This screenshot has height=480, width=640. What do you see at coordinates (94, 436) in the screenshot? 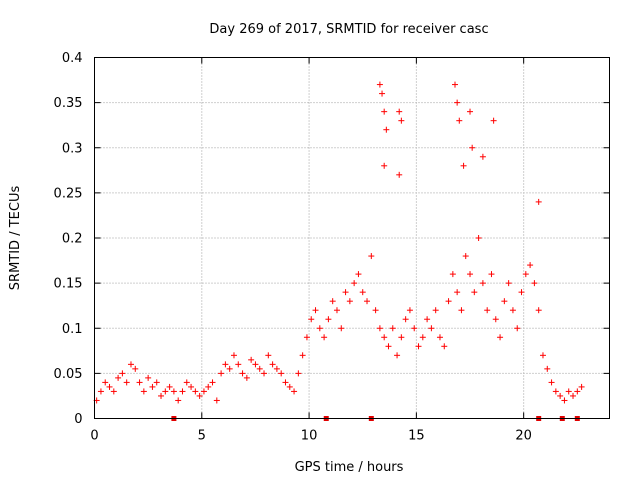
I see `x-tick-label: 0` at bounding box center [94, 436].